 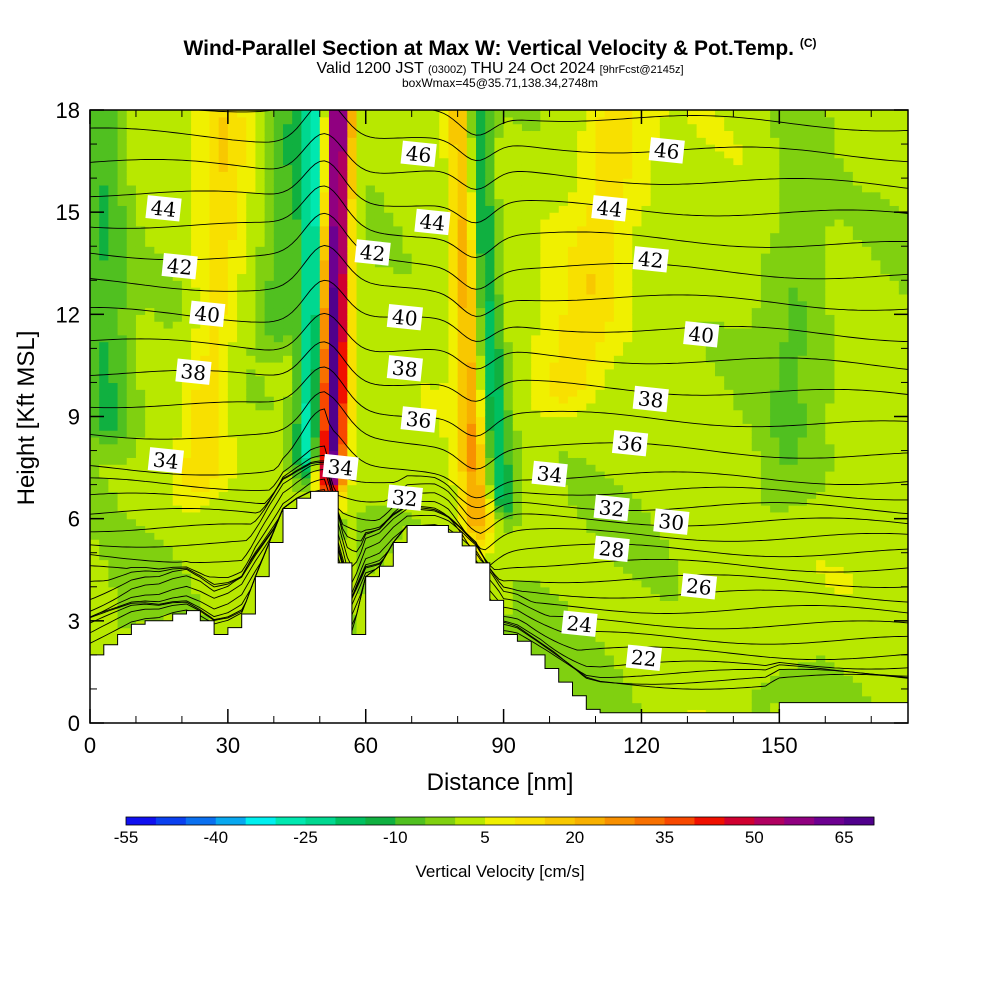 What do you see at coordinates (641, 70) in the screenshot?
I see `forecast-info: [9hrFcst@2145z]` at bounding box center [641, 70].